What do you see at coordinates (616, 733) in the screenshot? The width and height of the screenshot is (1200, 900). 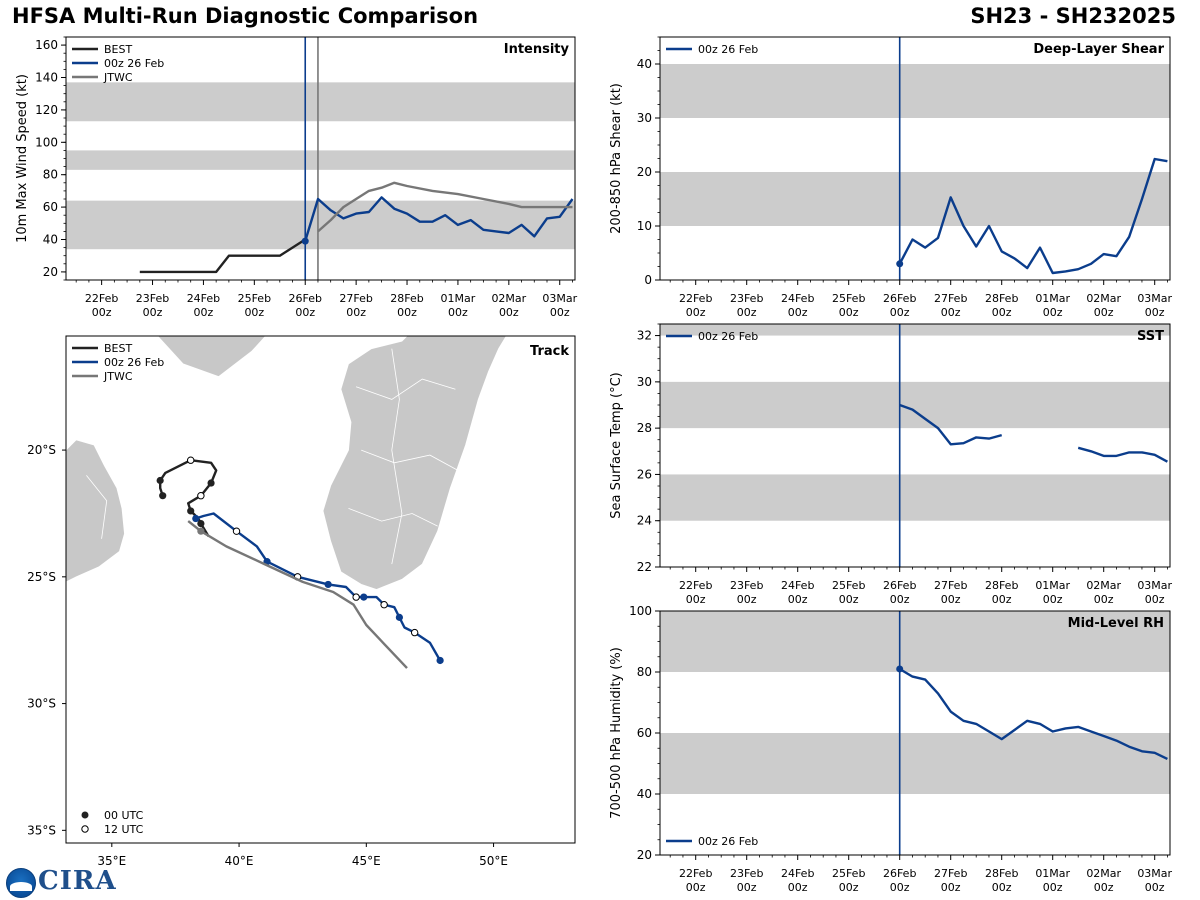 I see `rh-ylabel: 700-500 hPa Humidity (%)` at bounding box center [616, 733].